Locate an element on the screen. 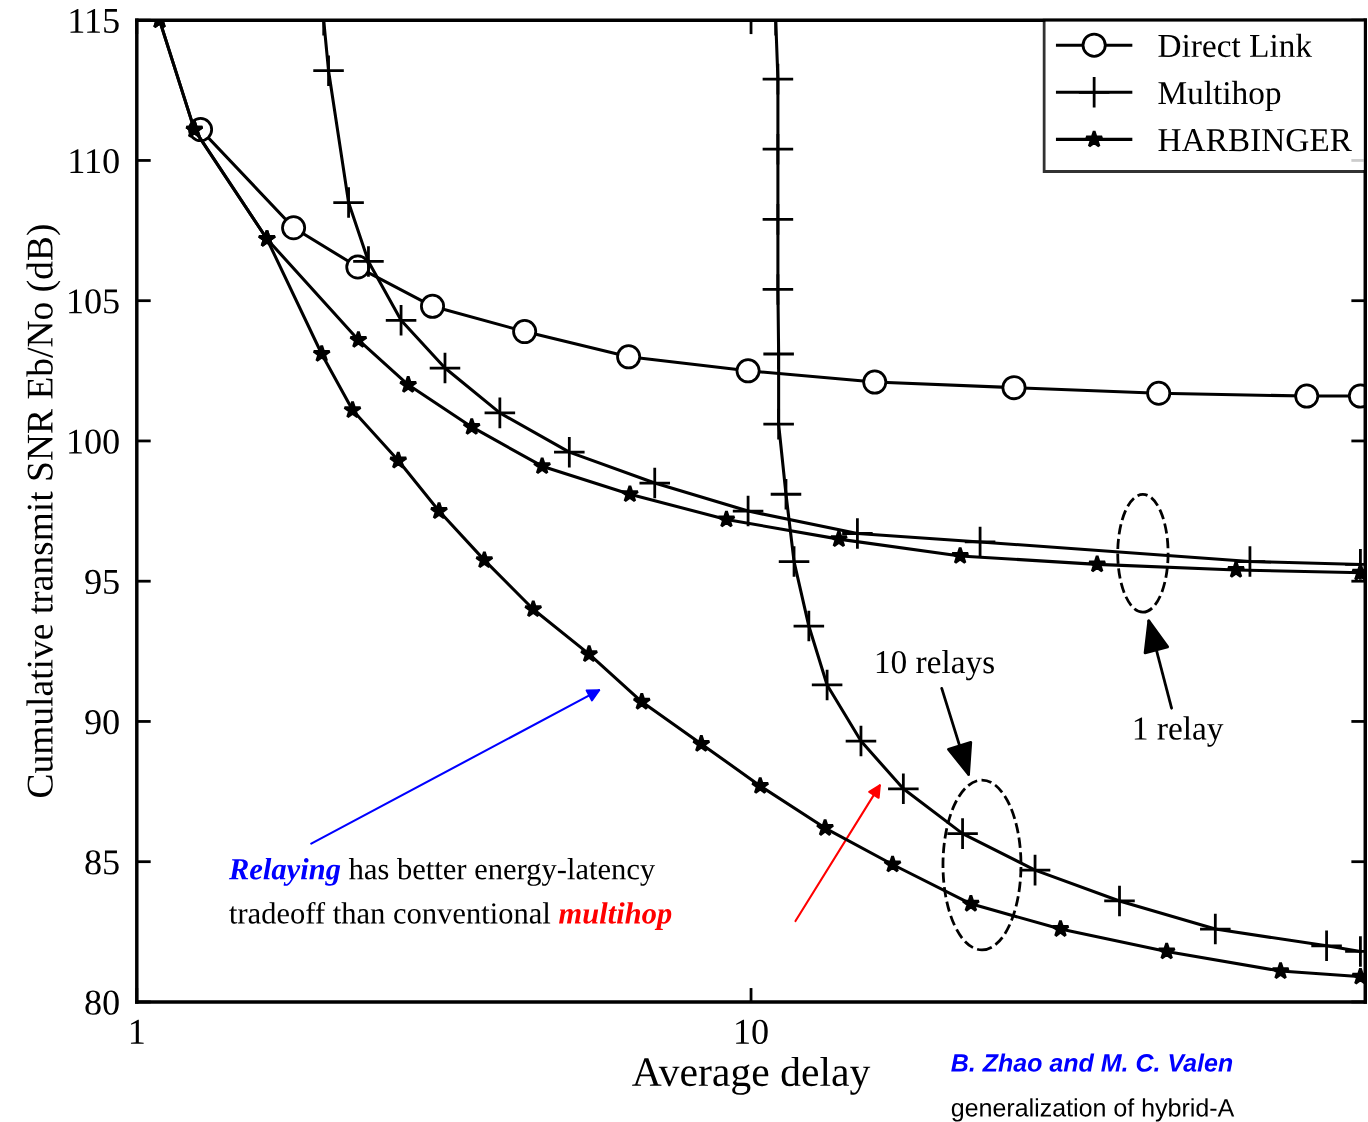 This screenshot has height=1122, width=1368. x-axis-title: Average delay is located at coordinates (751, 1075).